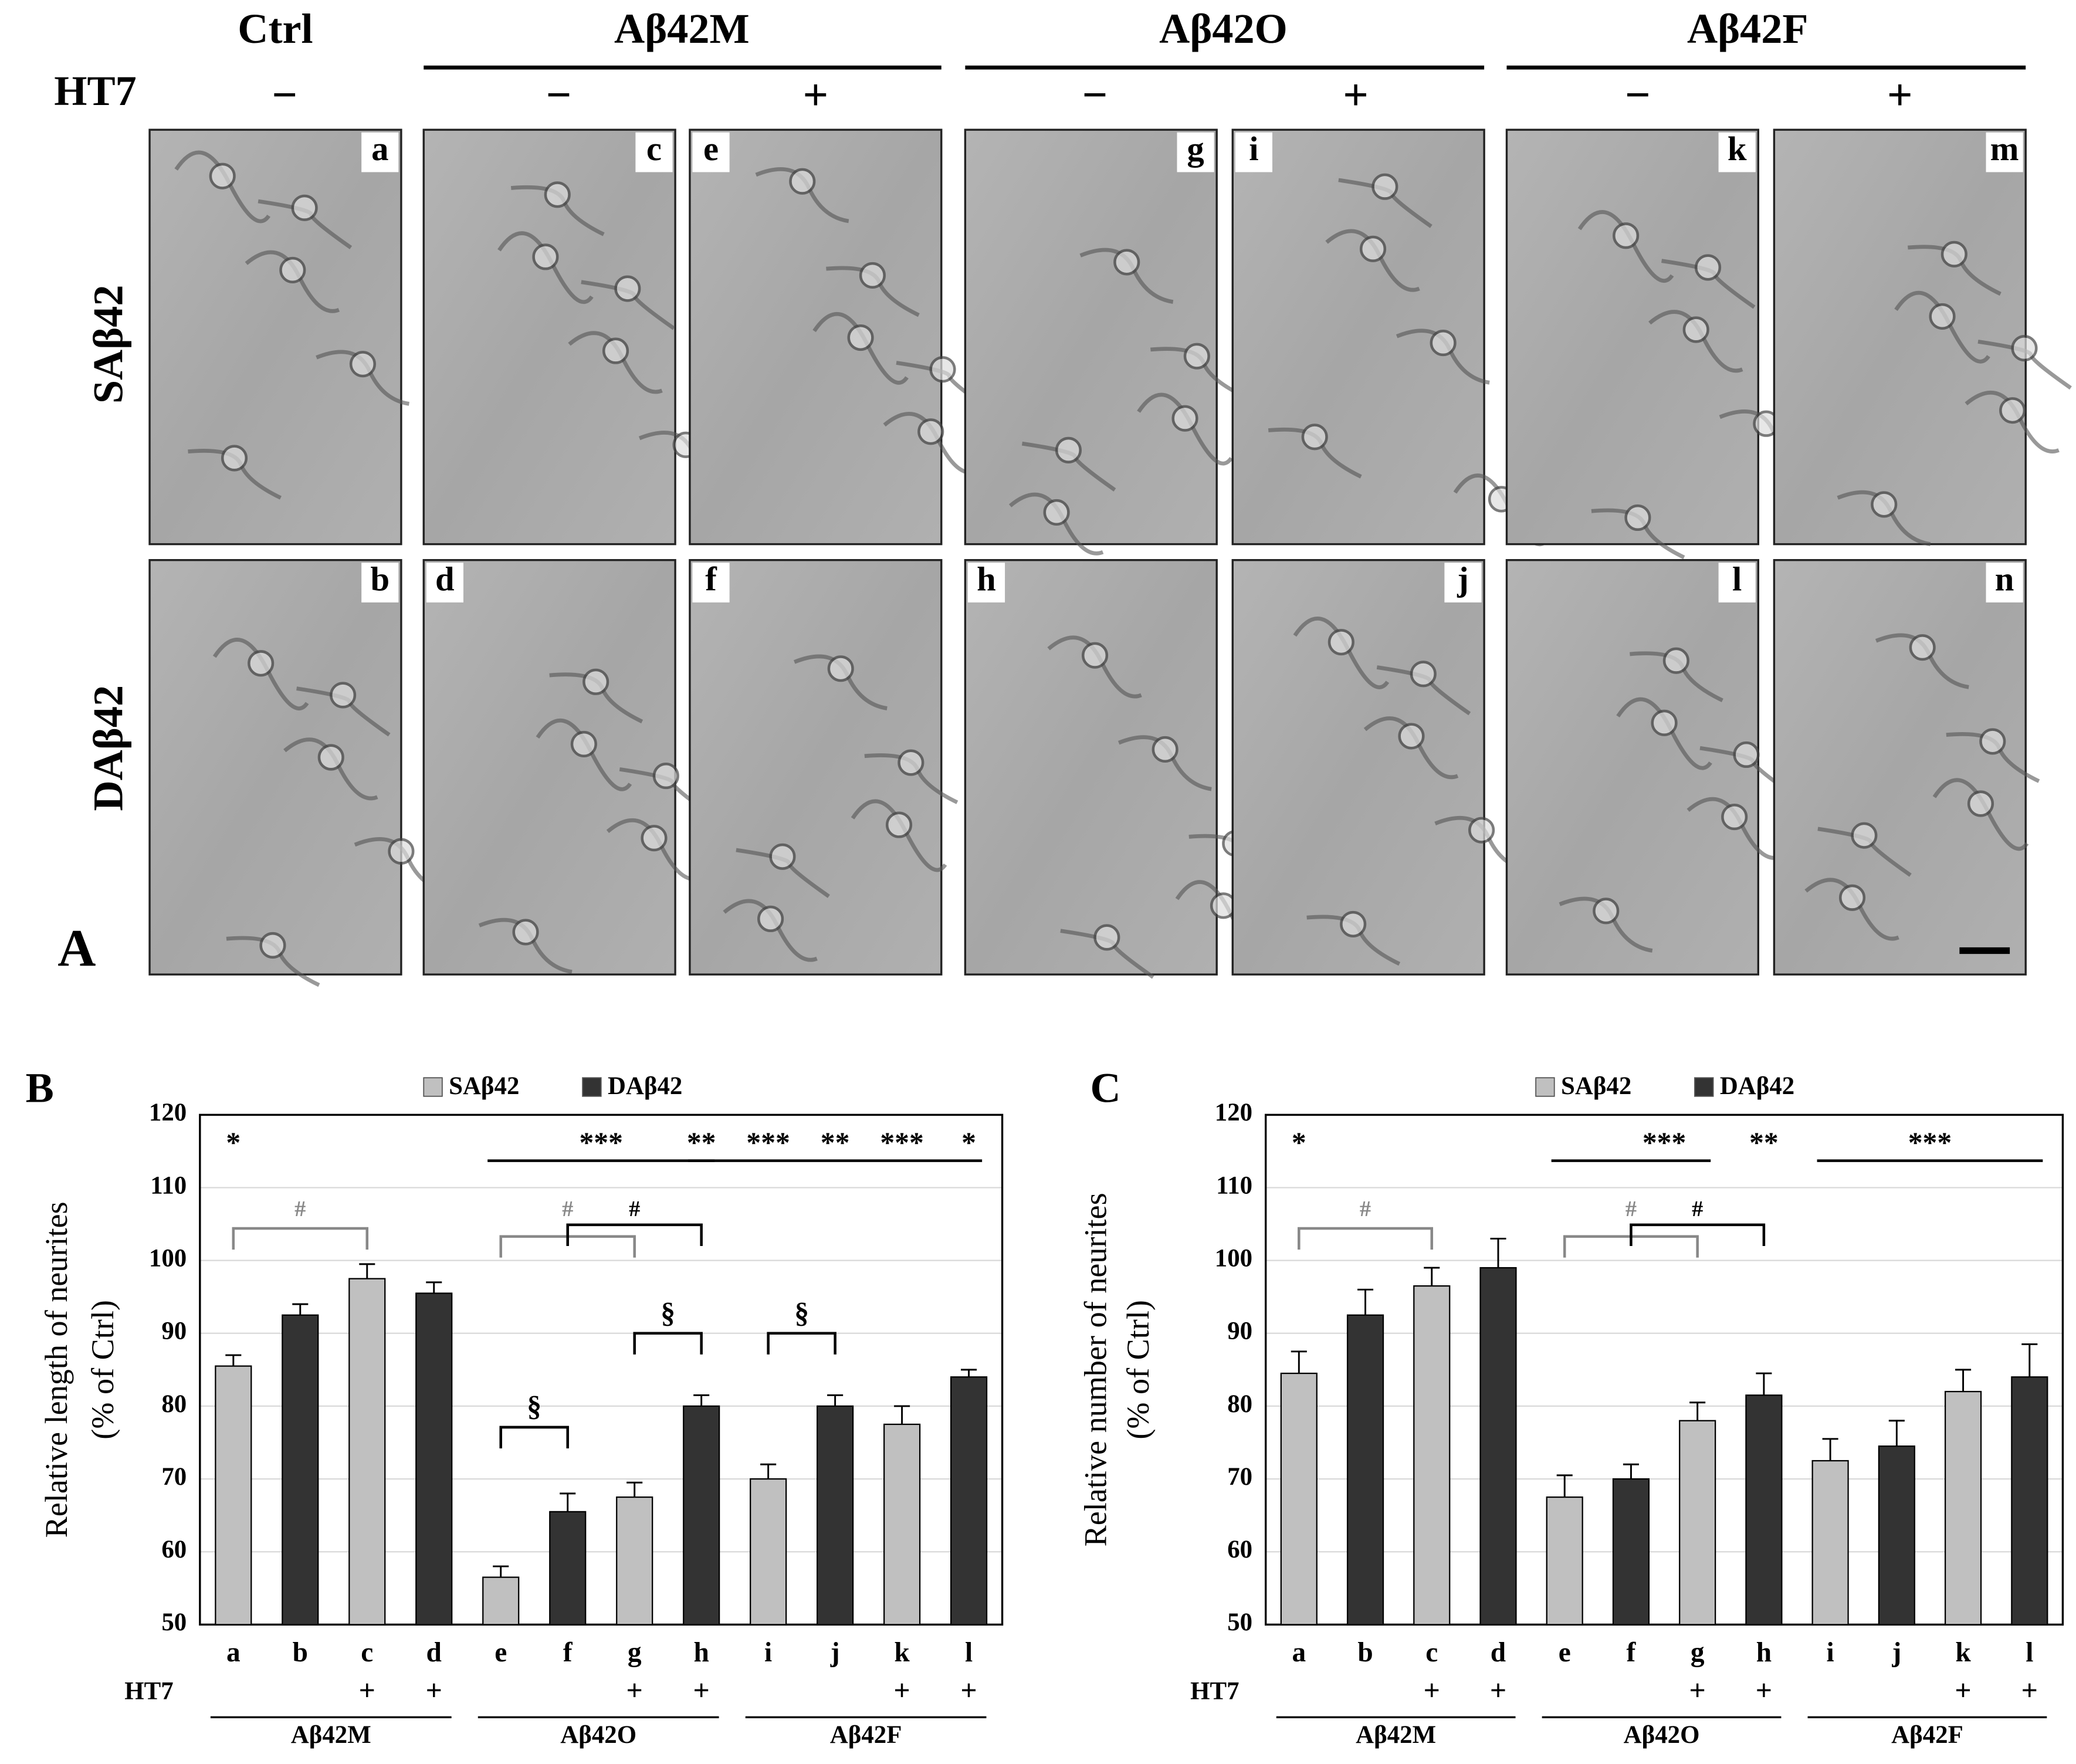  I want to click on panel-letter: b, so click(380, 579).